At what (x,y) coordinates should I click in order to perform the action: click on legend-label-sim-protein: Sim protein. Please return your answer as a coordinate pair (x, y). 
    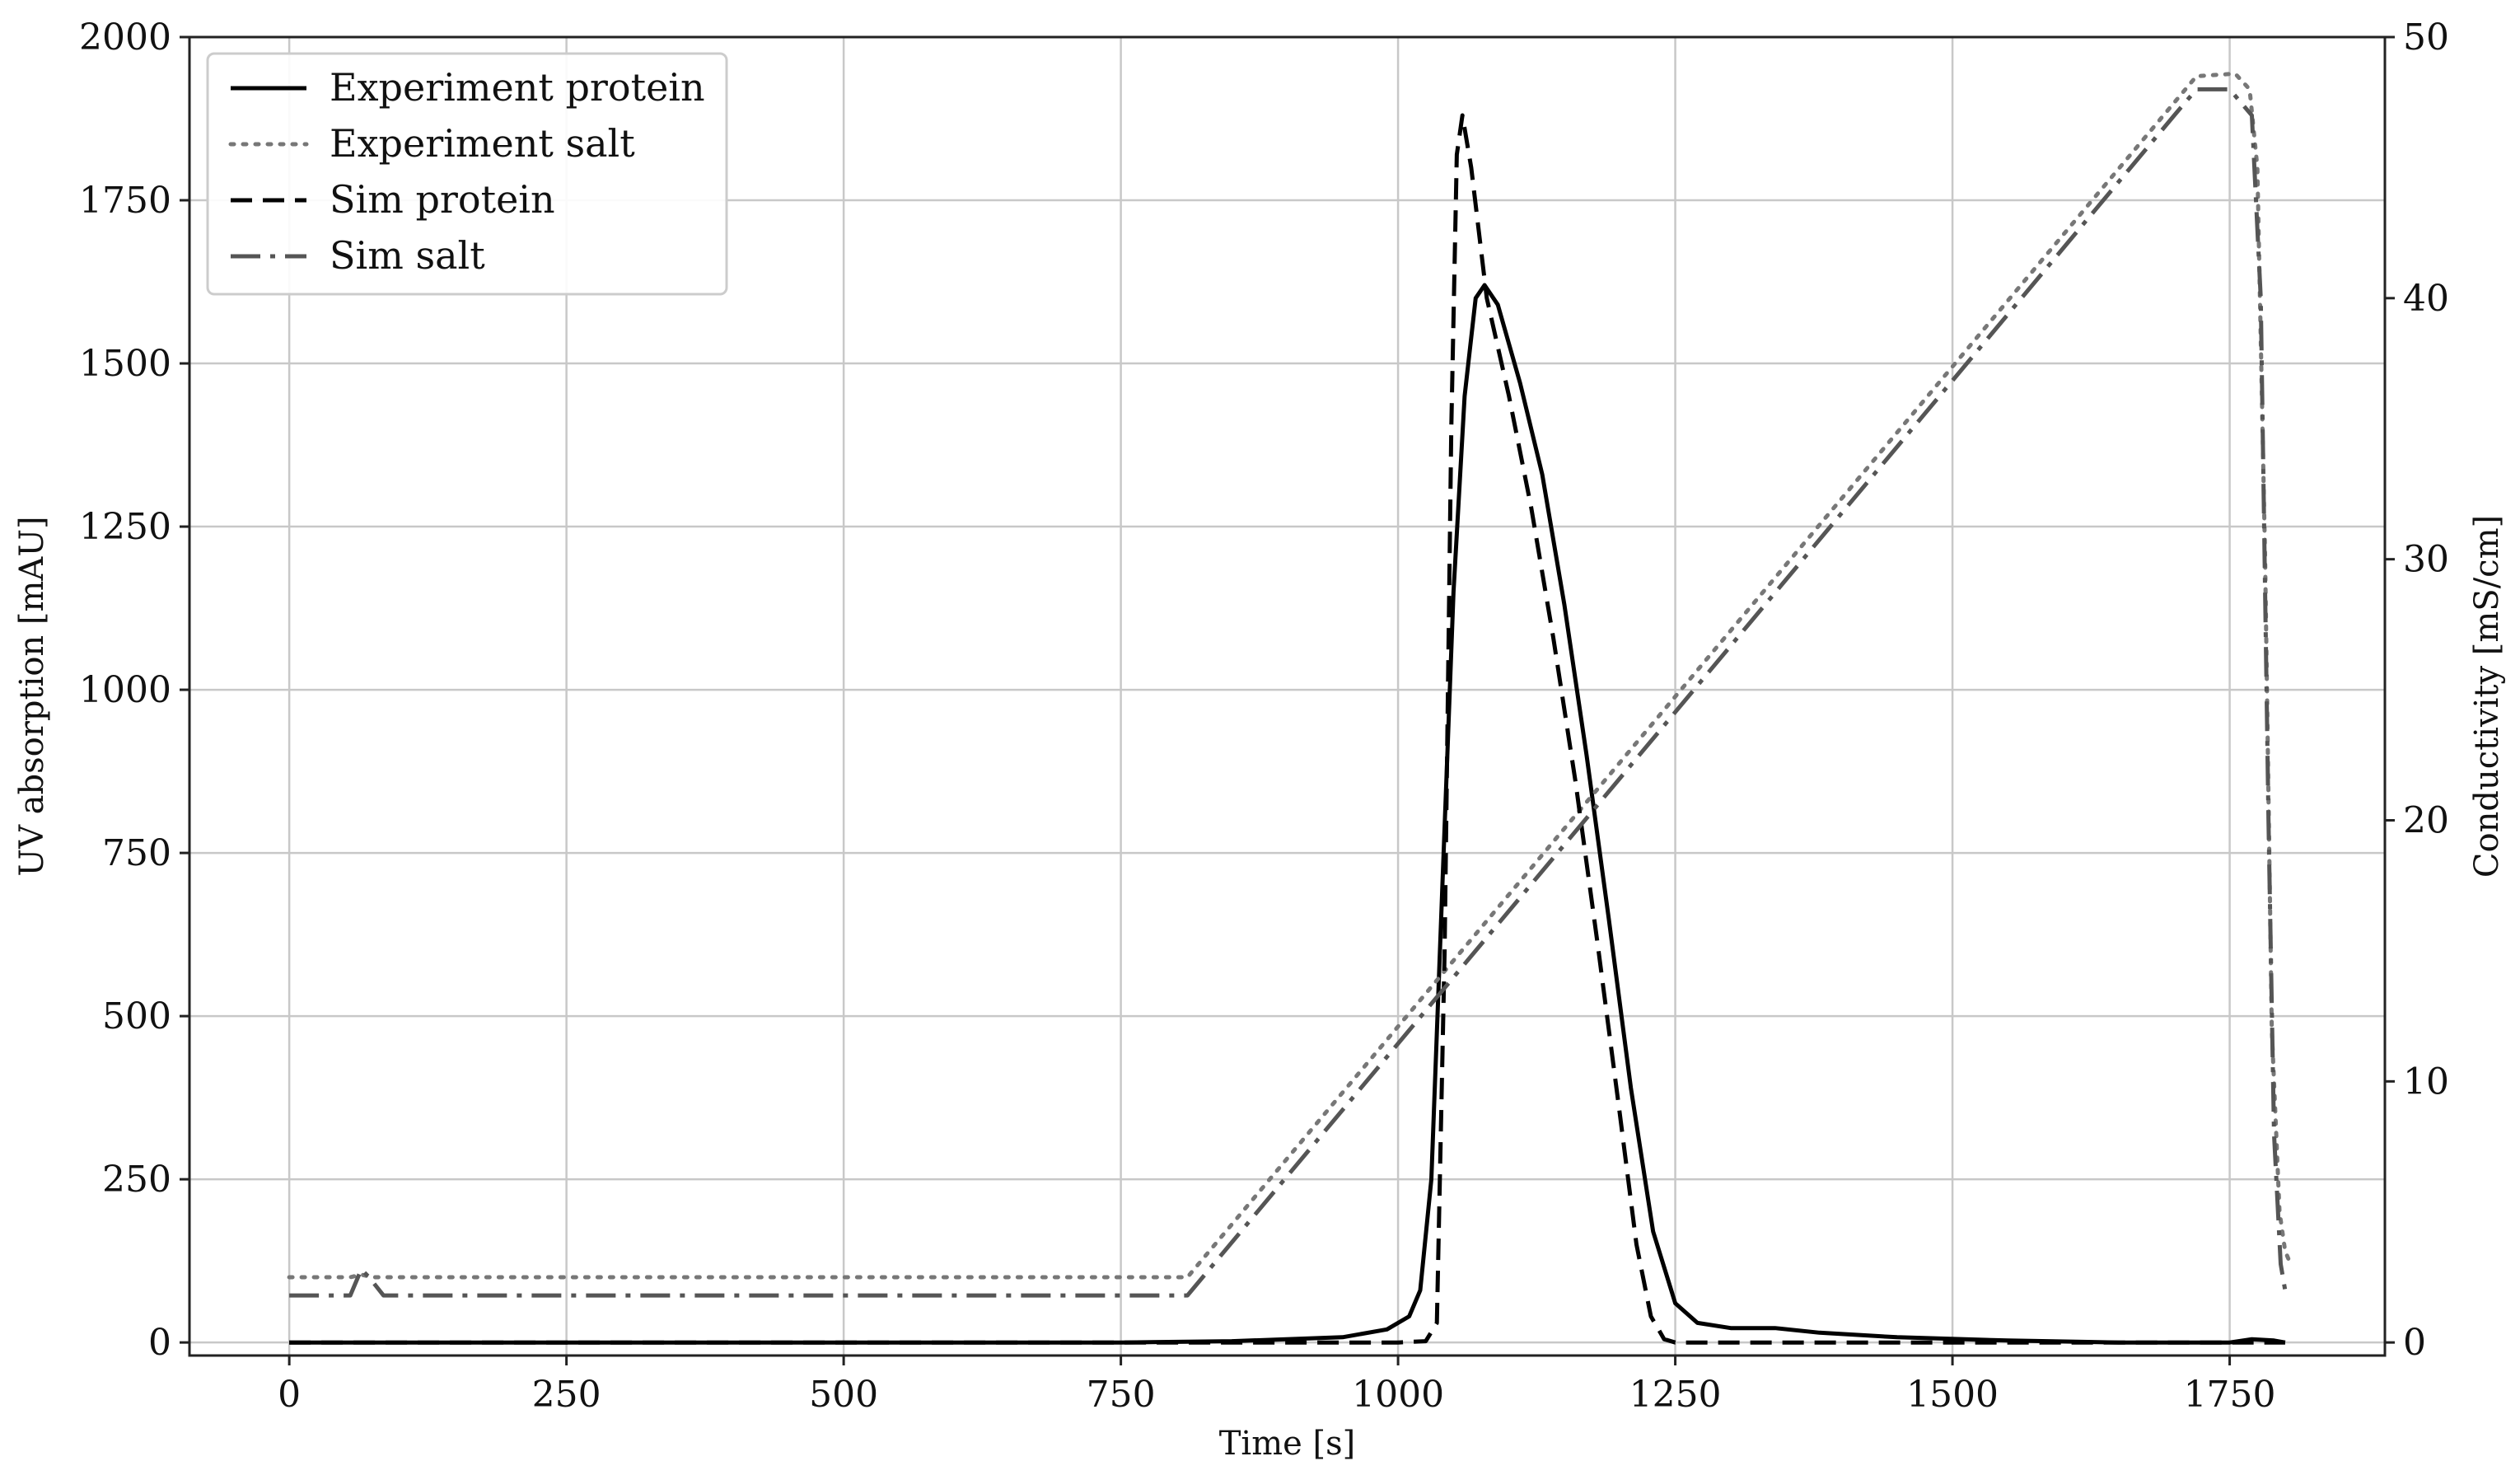
    Looking at the image, I should click on (442, 199).